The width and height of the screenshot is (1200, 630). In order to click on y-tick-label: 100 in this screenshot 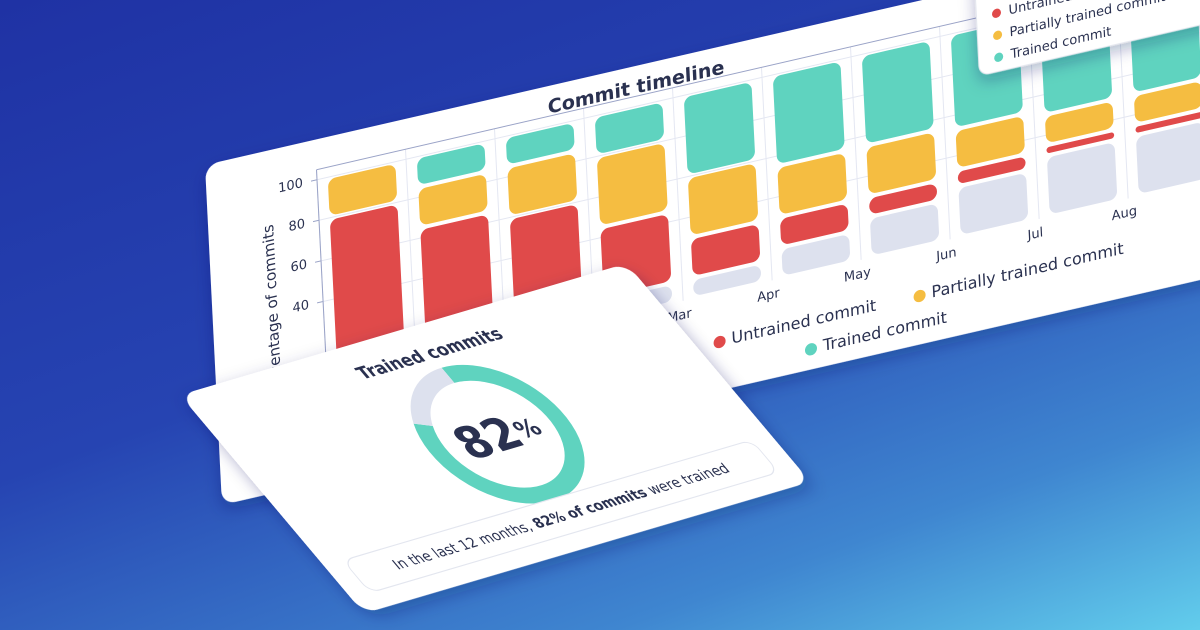, I will do `click(291, 186)`.